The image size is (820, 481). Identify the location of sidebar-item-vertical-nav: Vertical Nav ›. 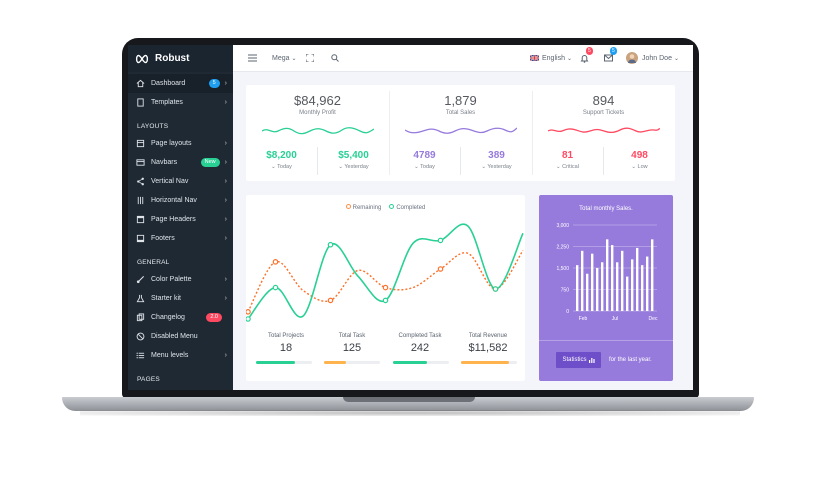
(180, 181).